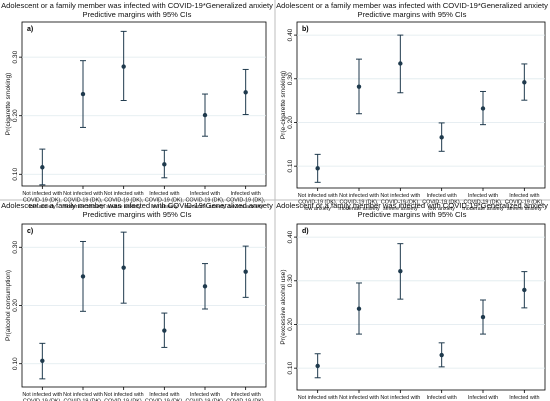 This screenshot has height=401, width=550. I want to click on panel-b-xtick-label-line: severe anxiety, so click(524, 209).